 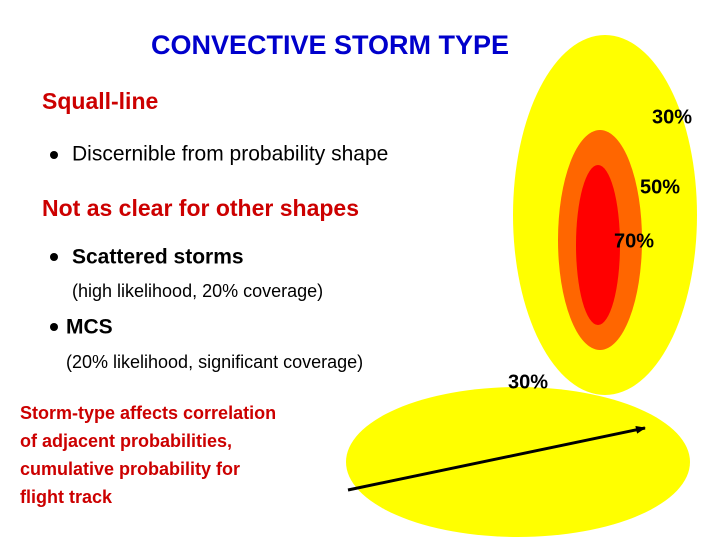 What do you see at coordinates (598, 245) in the screenshot?
I see `squall-70-region` at bounding box center [598, 245].